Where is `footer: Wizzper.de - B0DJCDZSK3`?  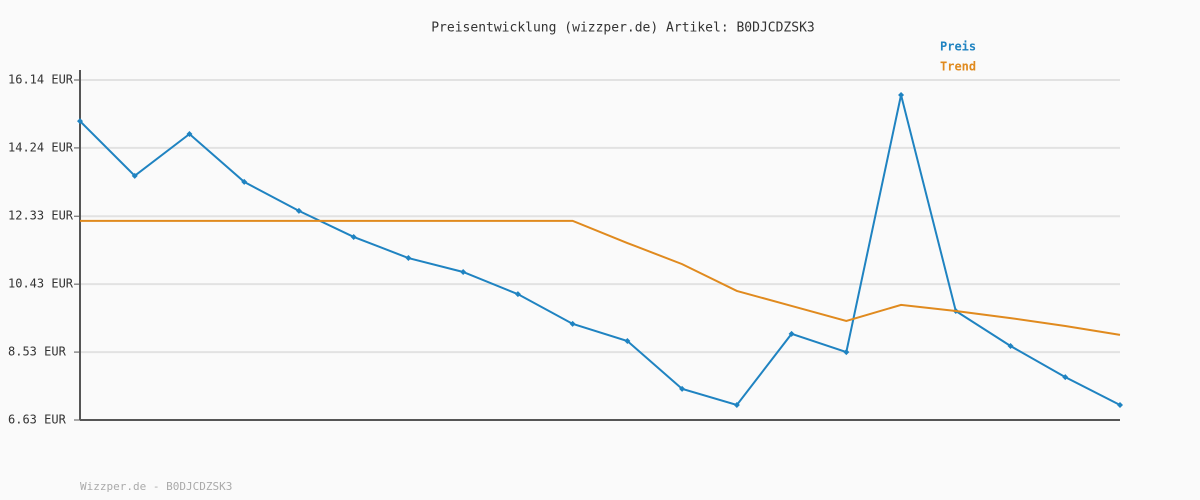
footer: Wizzper.de - B0DJCDZSK3 is located at coordinates (156, 486).